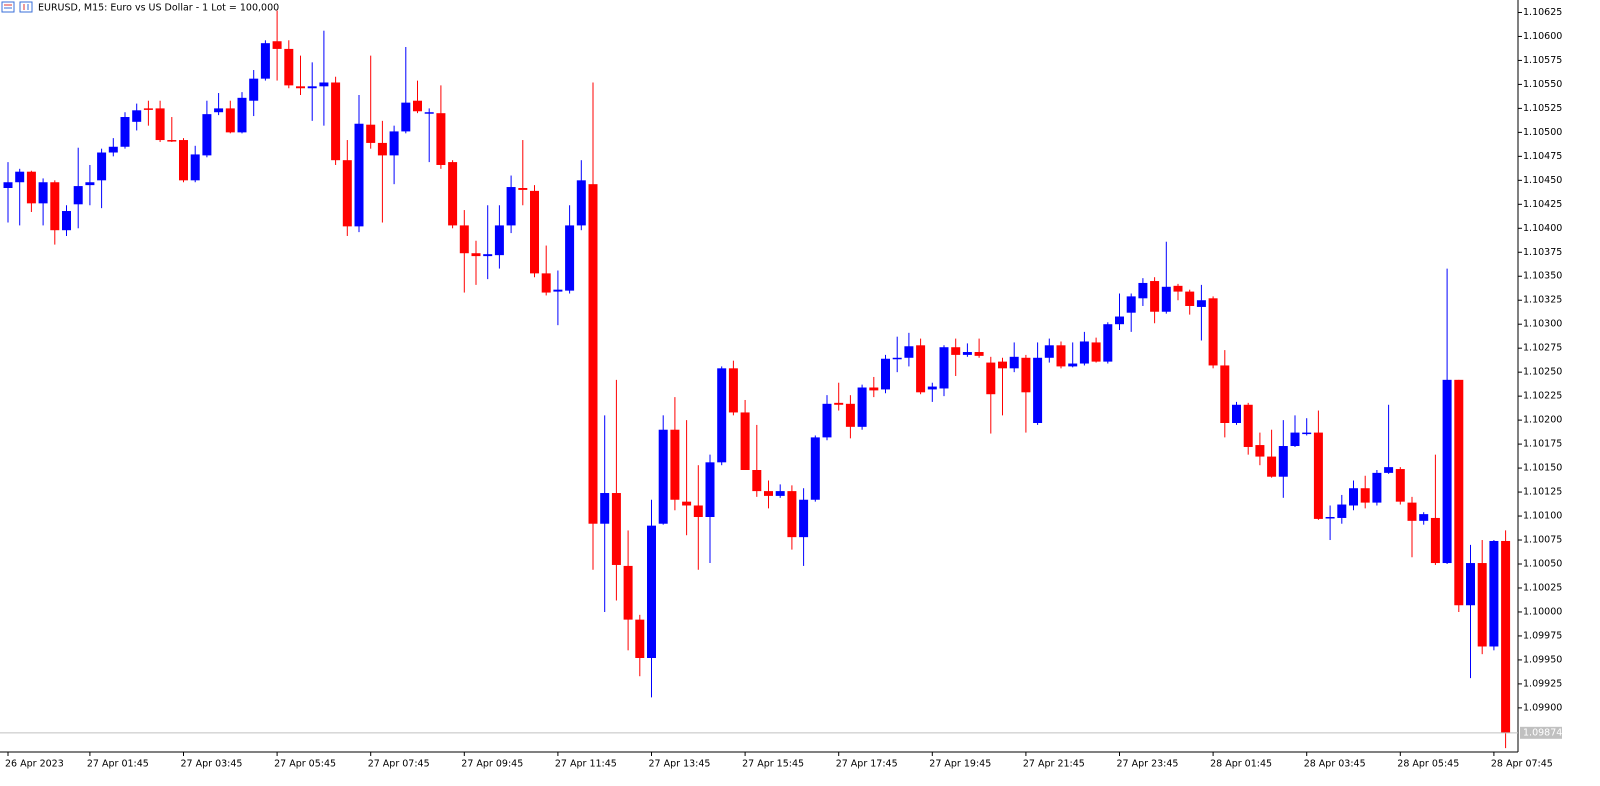 The height and width of the screenshot is (786, 1600). I want to click on icon, so click(26, 7).